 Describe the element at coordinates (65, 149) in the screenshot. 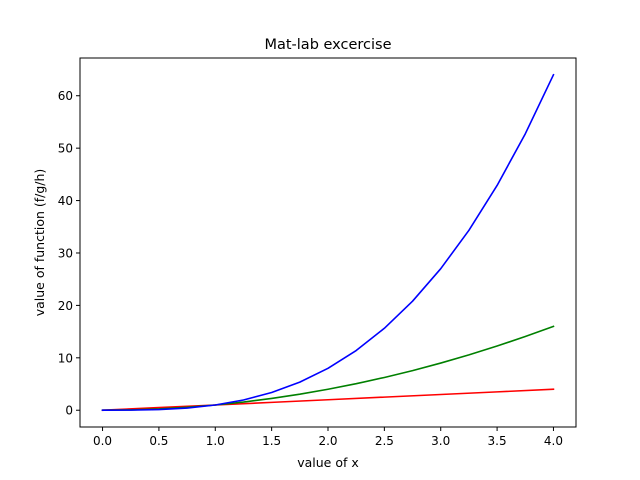

I see `y-tick-label: 50` at that location.